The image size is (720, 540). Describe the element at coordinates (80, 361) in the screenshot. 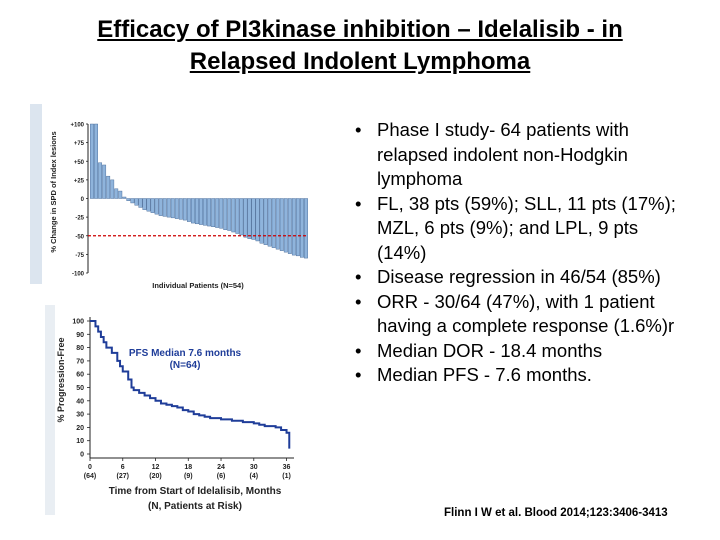

I see `km-y-tick-label: 70` at that location.